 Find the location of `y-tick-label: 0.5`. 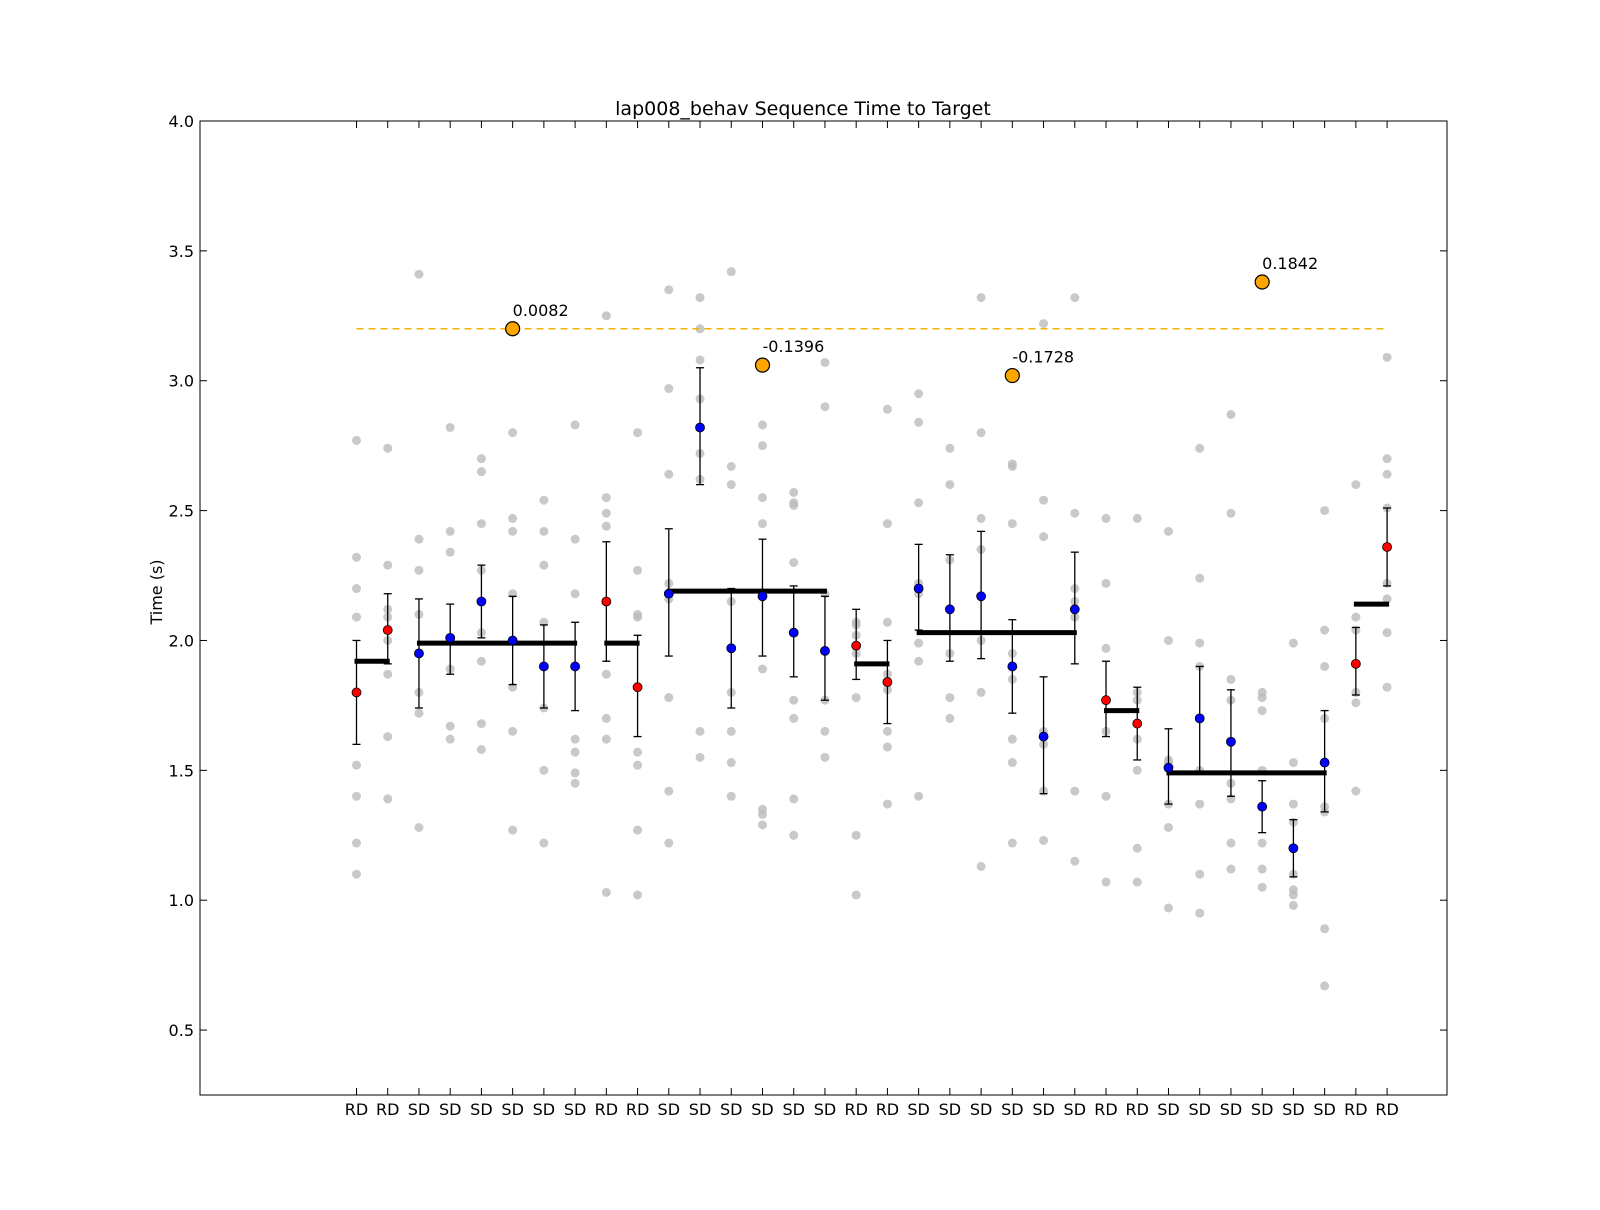

y-tick-label: 0.5 is located at coordinates (181, 1030).